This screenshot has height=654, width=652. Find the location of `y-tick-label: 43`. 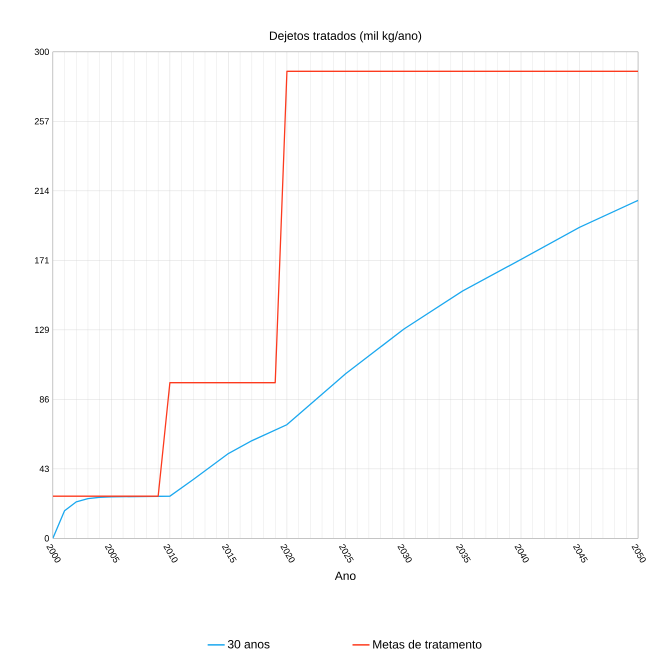

y-tick-label: 43 is located at coordinates (44, 469).